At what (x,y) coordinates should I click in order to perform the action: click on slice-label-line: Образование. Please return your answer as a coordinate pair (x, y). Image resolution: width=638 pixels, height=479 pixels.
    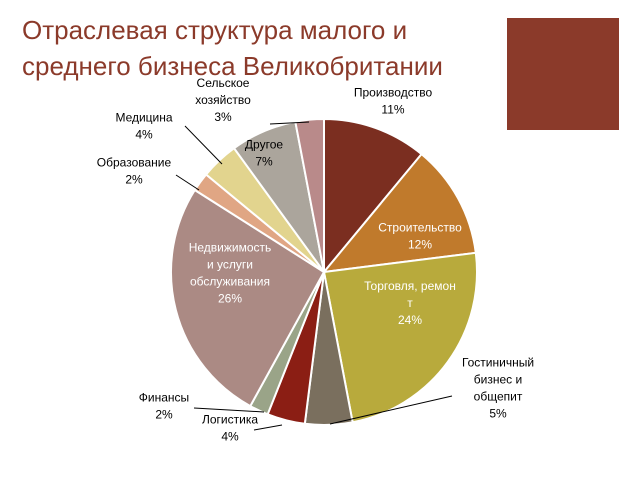
    Looking at the image, I should click on (134, 163).